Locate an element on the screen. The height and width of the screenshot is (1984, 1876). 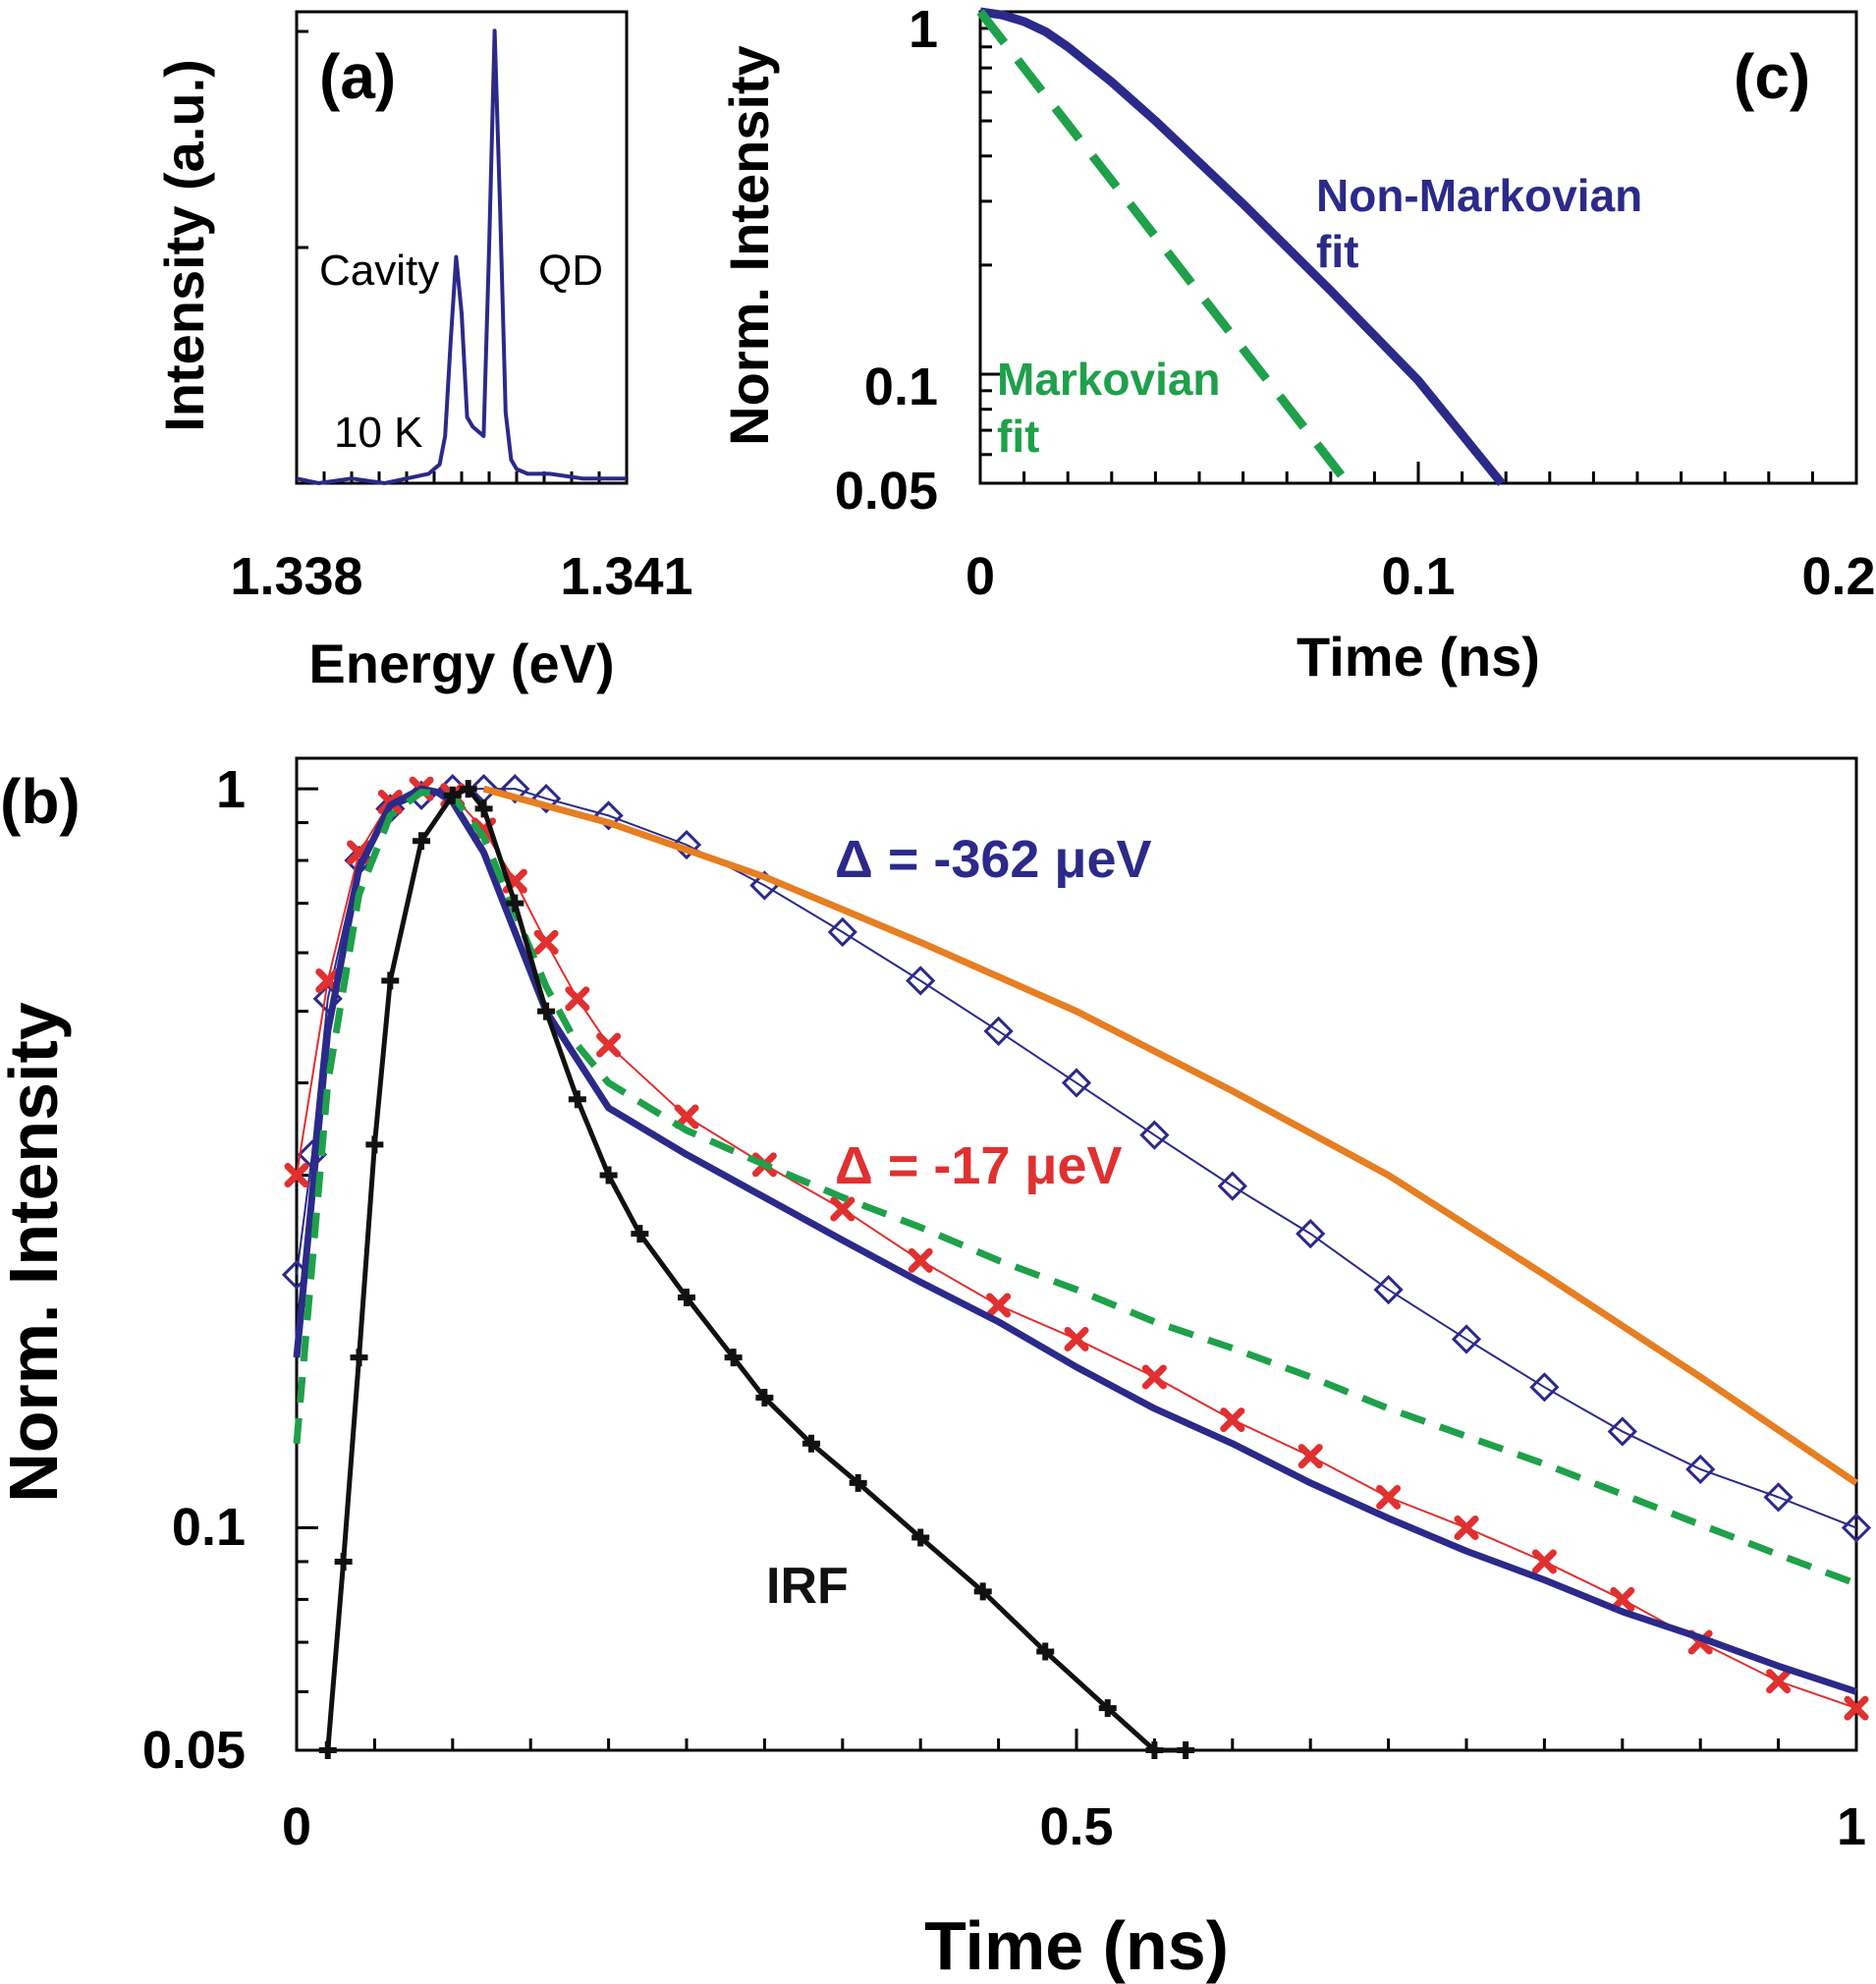
panel-c-ticks is located at coordinates (1397, 247).